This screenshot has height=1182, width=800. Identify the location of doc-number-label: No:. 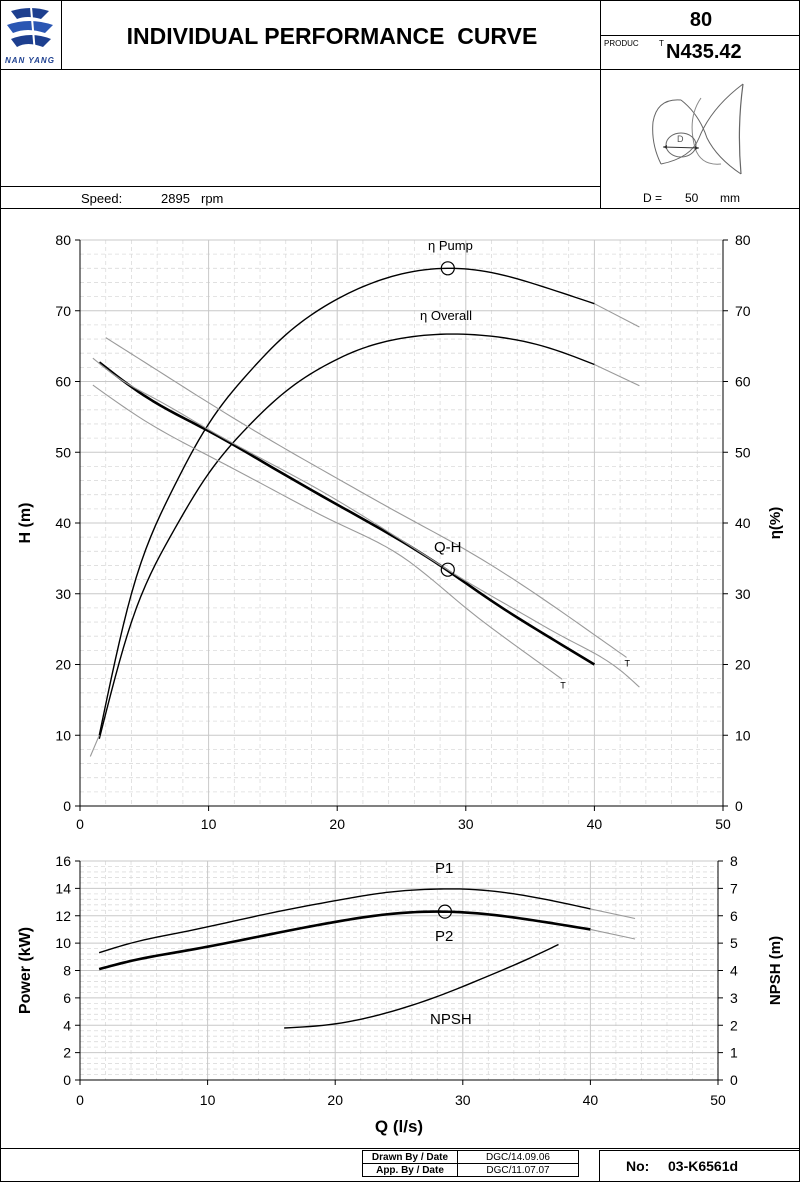
(638, 1166).